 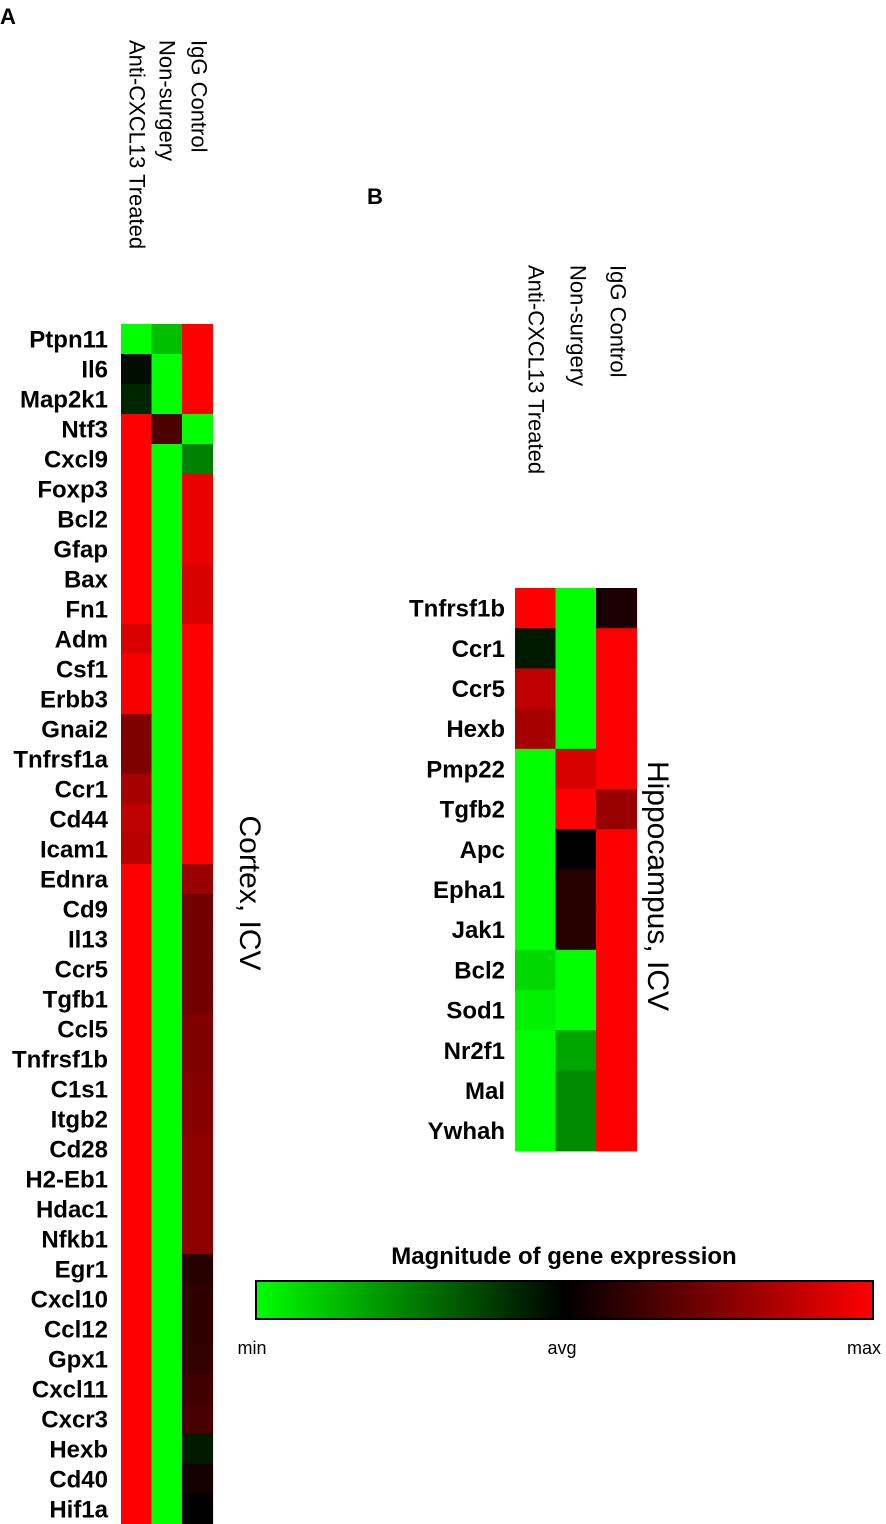 What do you see at coordinates (88, 940) in the screenshot?
I see `gene-label: Il13` at bounding box center [88, 940].